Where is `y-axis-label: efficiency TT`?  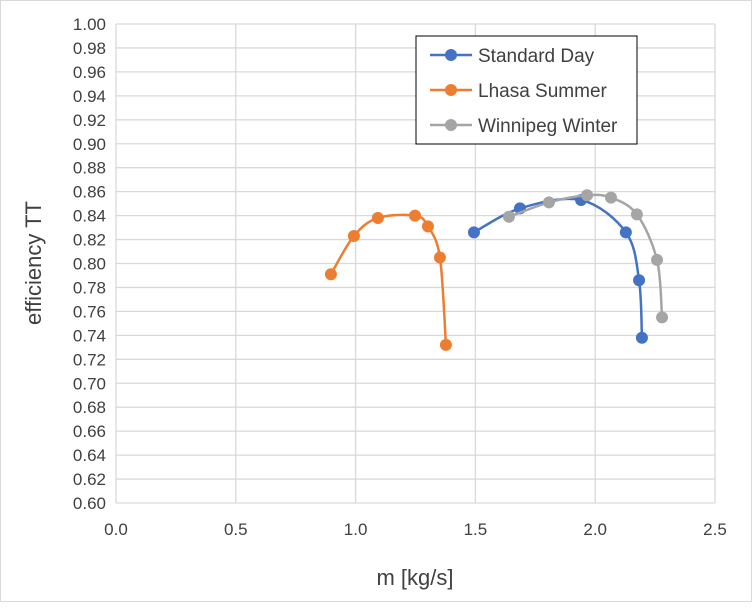 y-axis-label: efficiency TT is located at coordinates (33, 263).